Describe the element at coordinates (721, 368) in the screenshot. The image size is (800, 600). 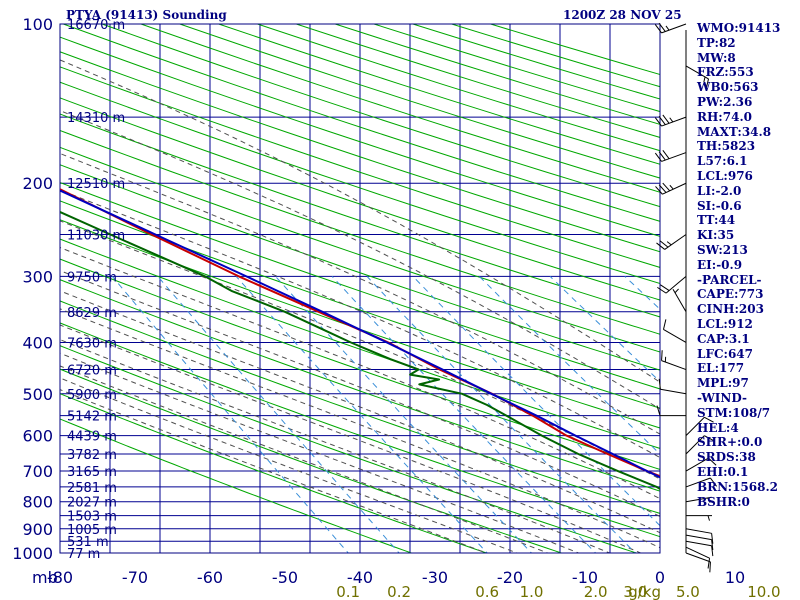
I see `index-item: EL:177` at that location.